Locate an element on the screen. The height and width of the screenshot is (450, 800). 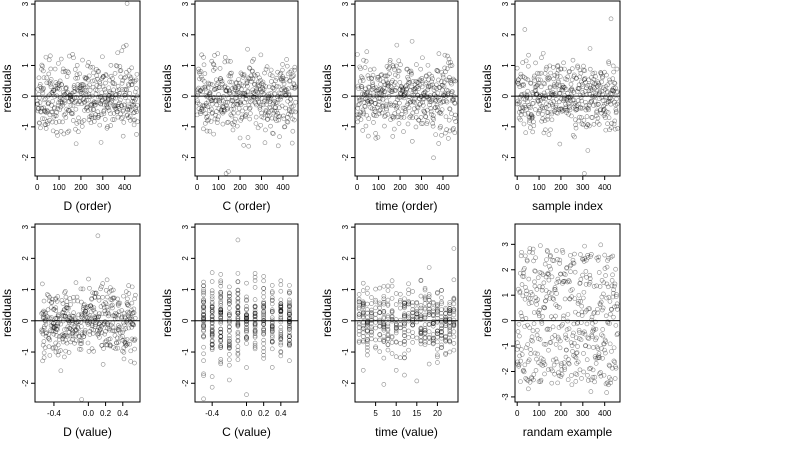
y-tick-label: -2 is located at coordinates (185, 383).